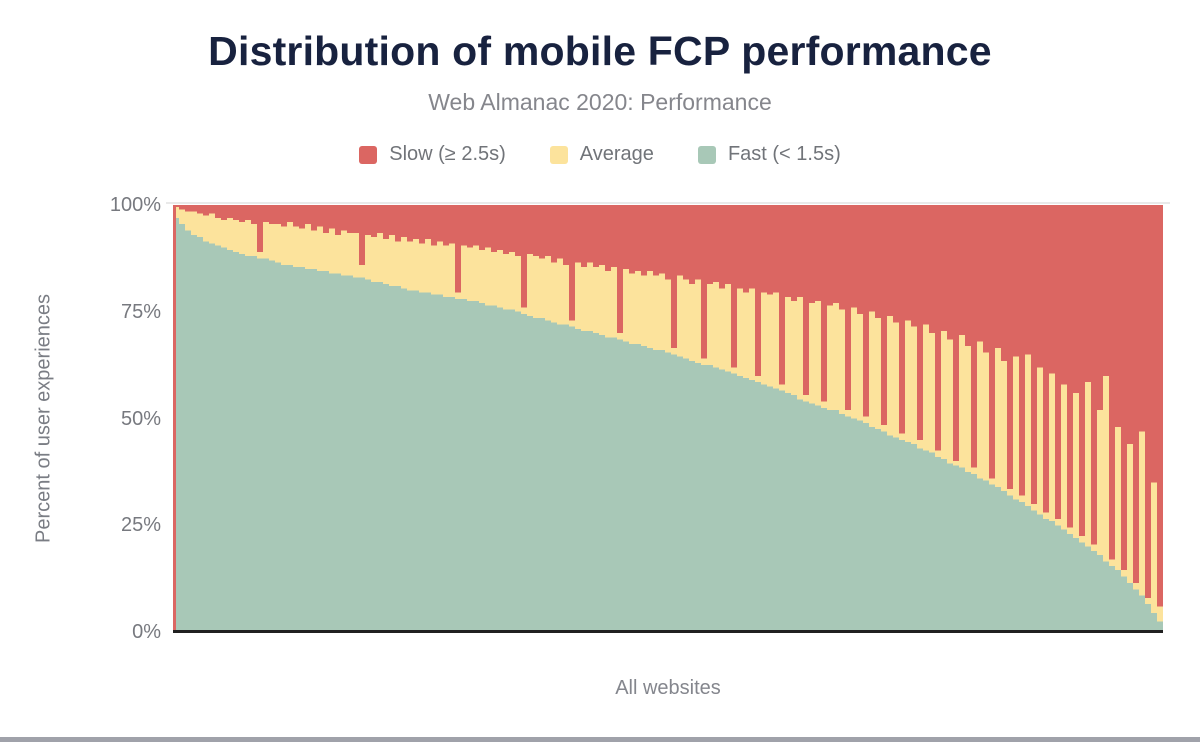 Image resolution: width=1200 pixels, height=742 pixels. What do you see at coordinates (368, 154) in the screenshot?
I see `legend-swatch-slow` at bounding box center [368, 154].